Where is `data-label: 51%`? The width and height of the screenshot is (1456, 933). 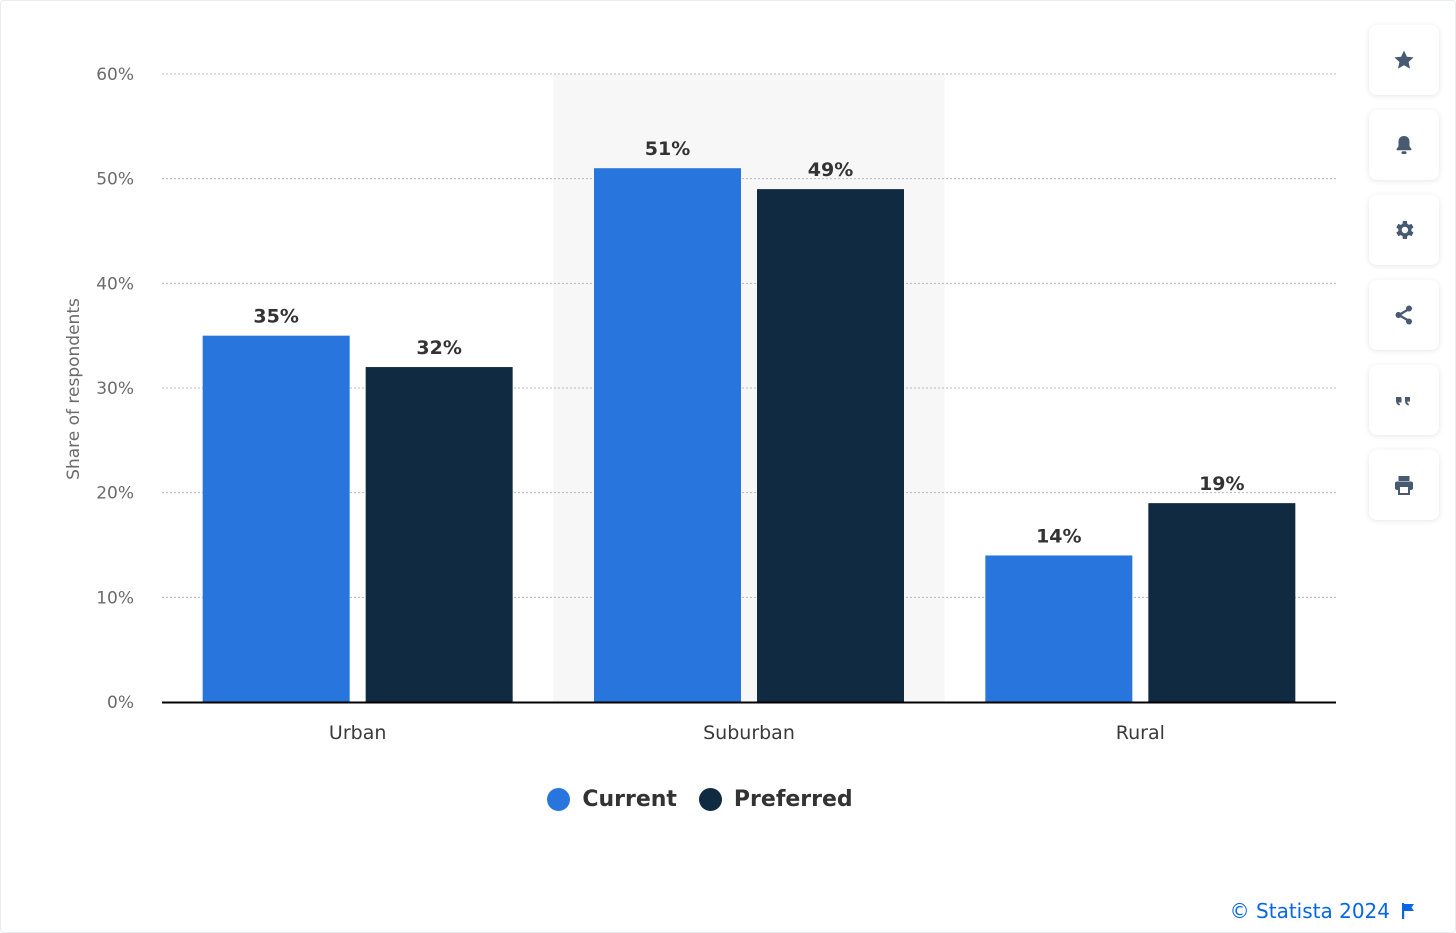
data-label: 51% is located at coordinates (667, 149).